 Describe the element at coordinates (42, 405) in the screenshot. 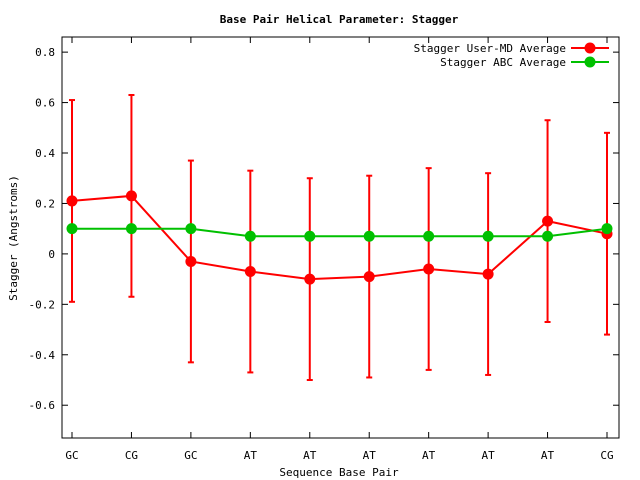

I see `y-tick-label: -0.6` at that location.